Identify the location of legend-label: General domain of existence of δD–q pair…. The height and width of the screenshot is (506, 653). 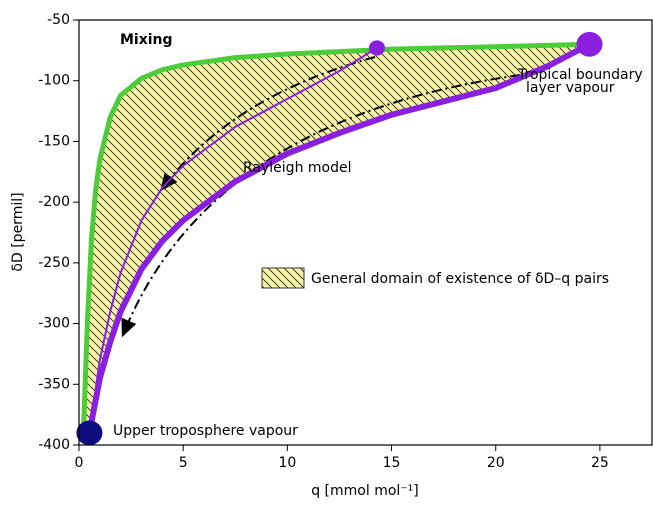
(460, 279).